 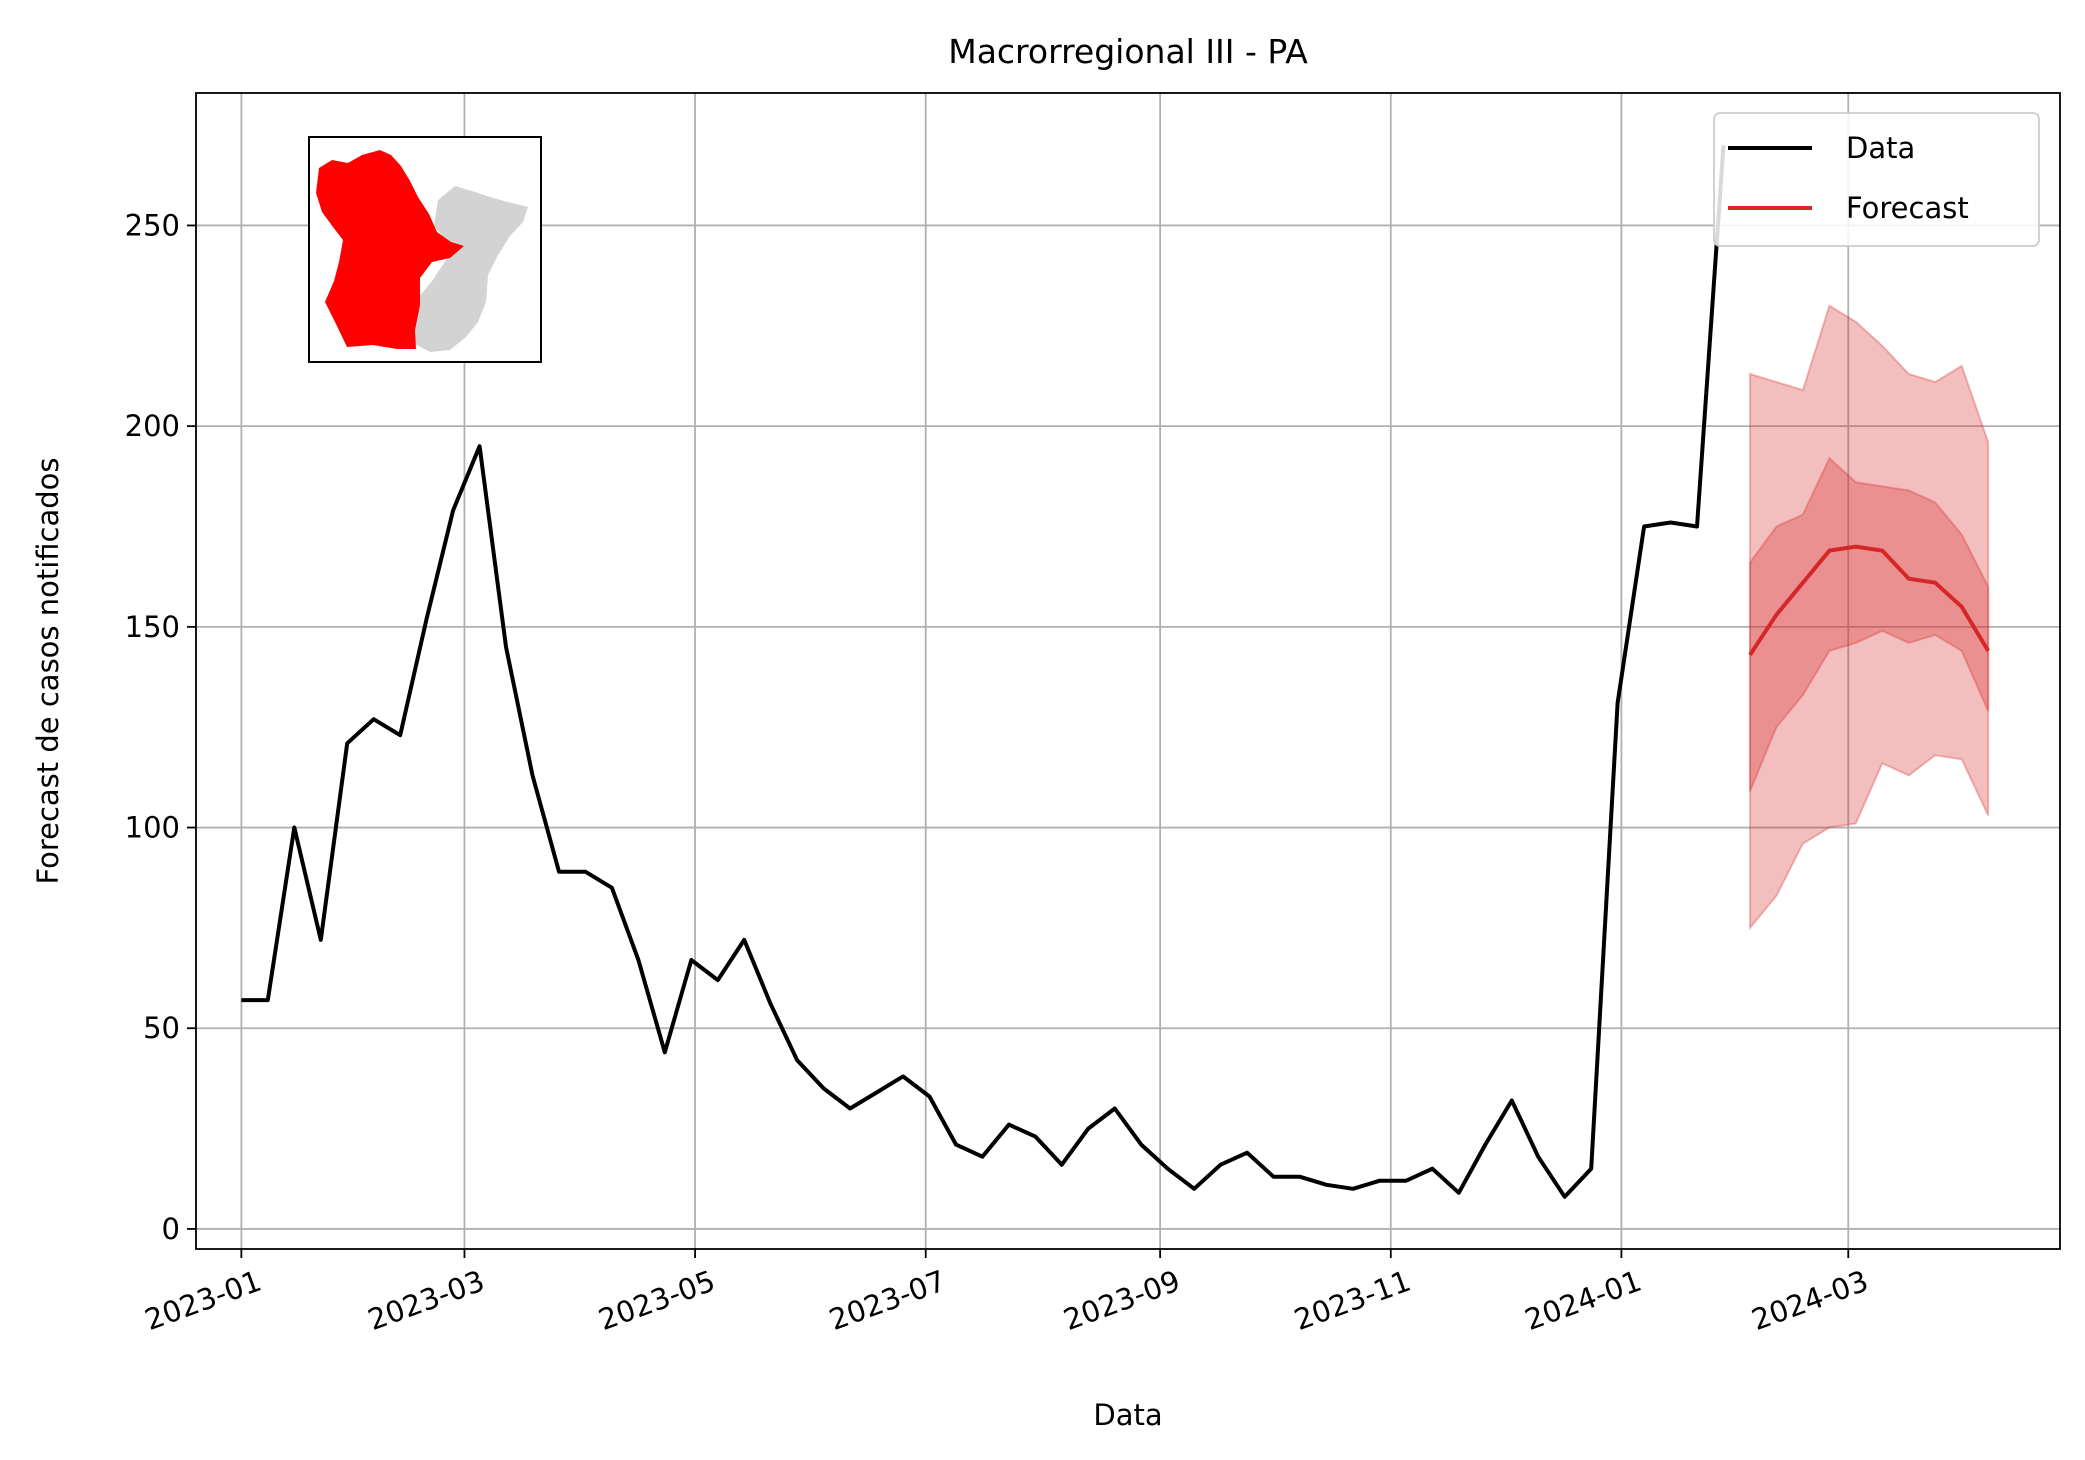 I want to click on y-tick-label: 150, so click(x=152, y=627).